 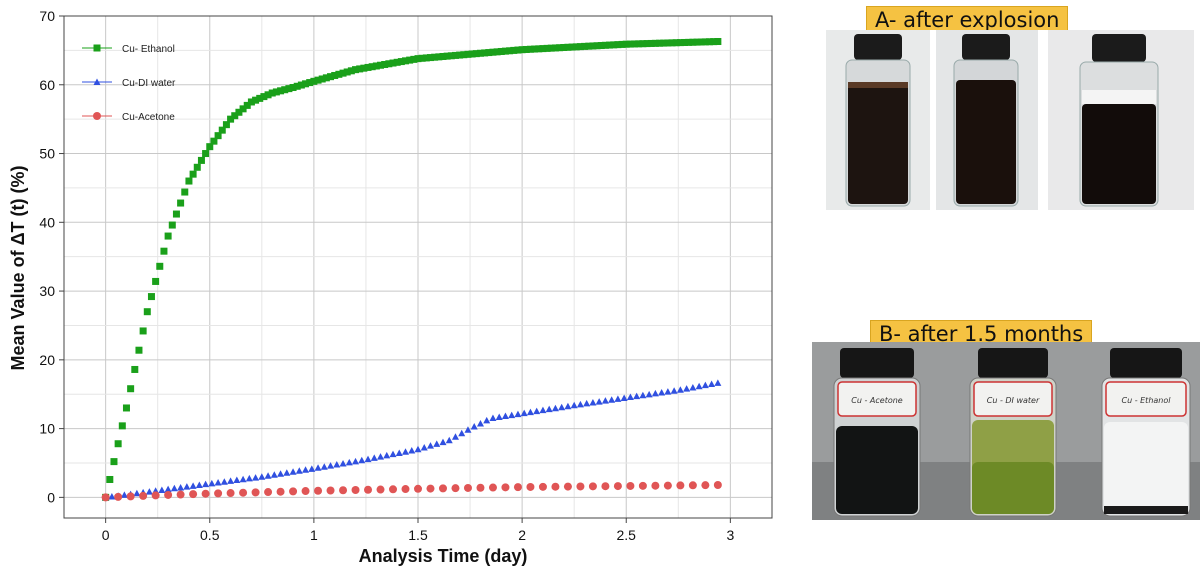 I want to click on legend: Cu- Ethanol Cu-DI water Cu-Acetone, so click(x=129, y=83).